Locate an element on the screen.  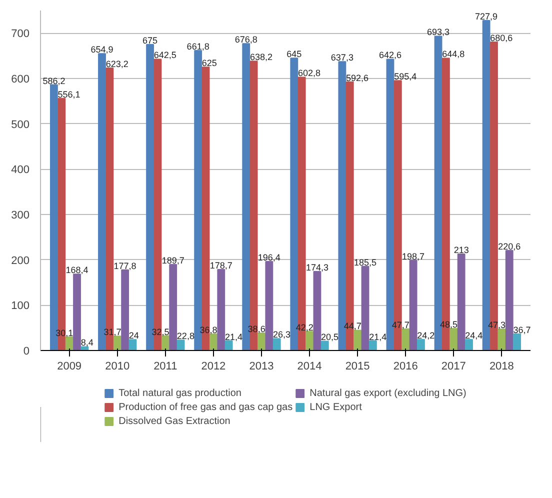
data-label: 21,4 is located at coordinates (378, 337).